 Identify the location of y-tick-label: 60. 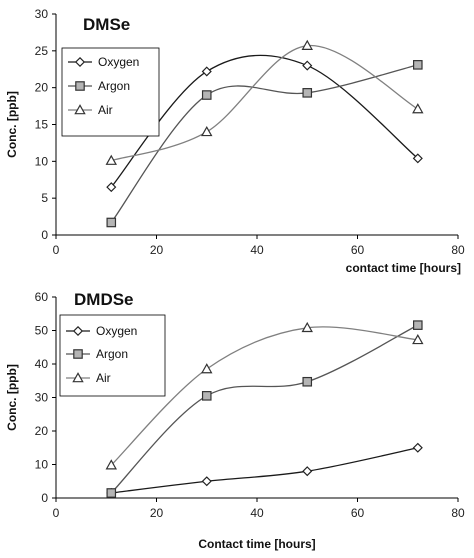
(42, 297).